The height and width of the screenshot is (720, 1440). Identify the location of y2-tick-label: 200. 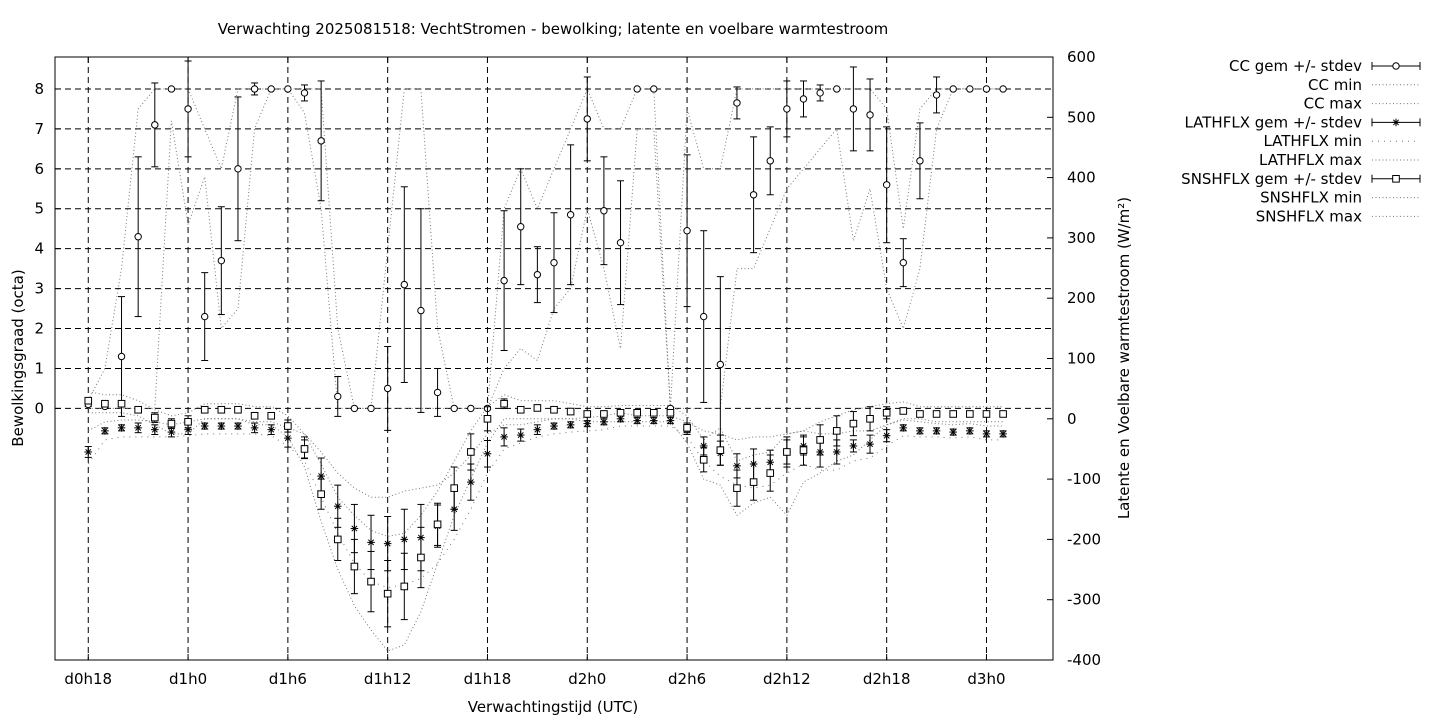
(1081, 298).